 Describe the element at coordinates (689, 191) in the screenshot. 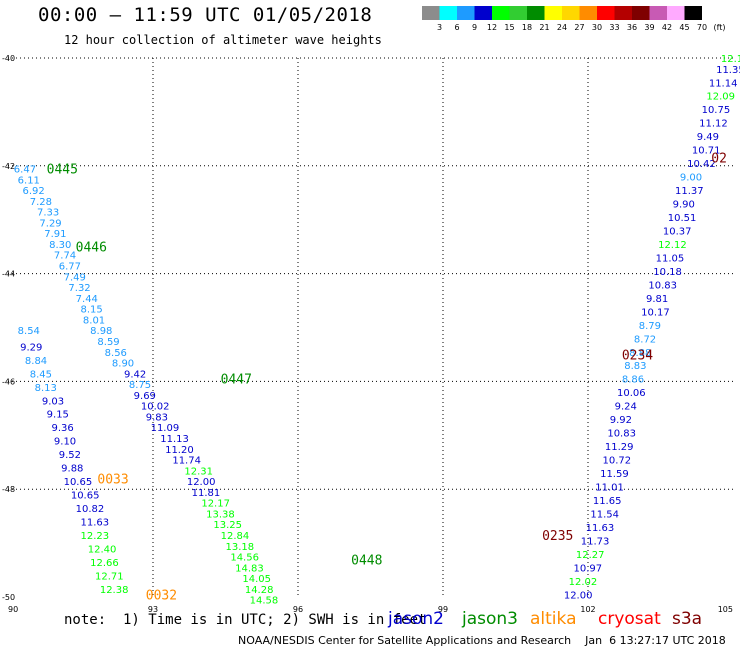

I see `wave-height-label: 11.37` at that location.